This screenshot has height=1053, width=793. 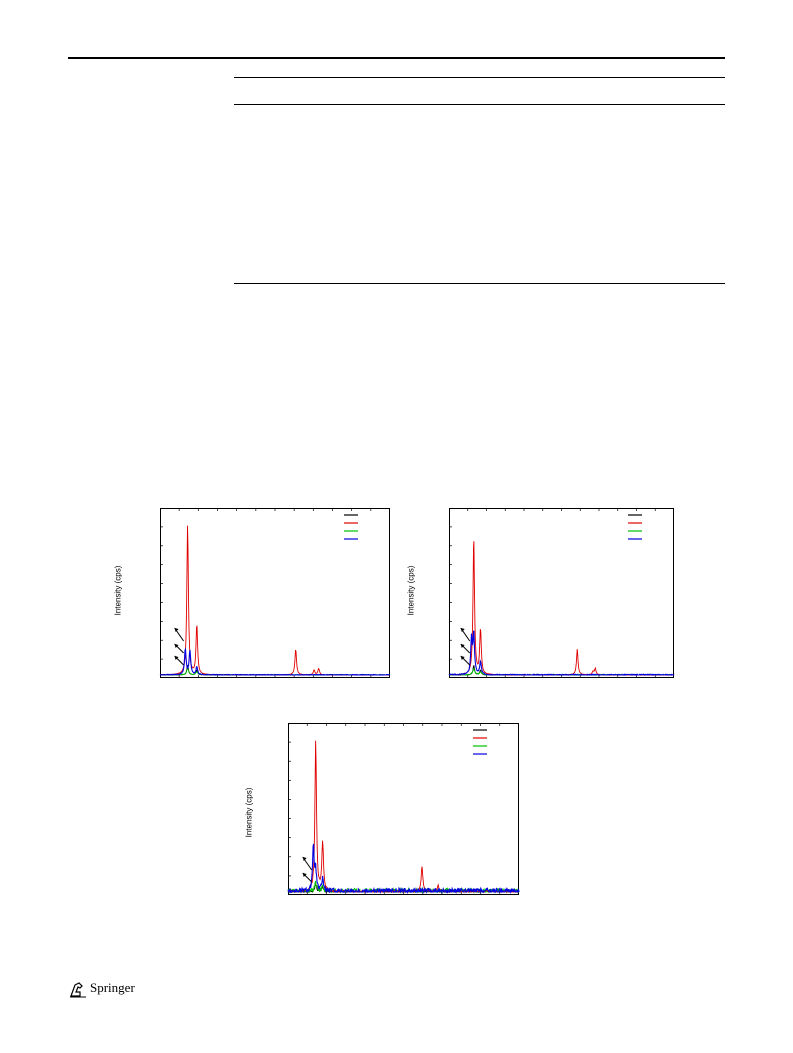 What do you see at coordinates (249, 812) in the screenshot?
I see `chart-c-ylabel: Intensity (cps)` at bounding box center [249, 812].